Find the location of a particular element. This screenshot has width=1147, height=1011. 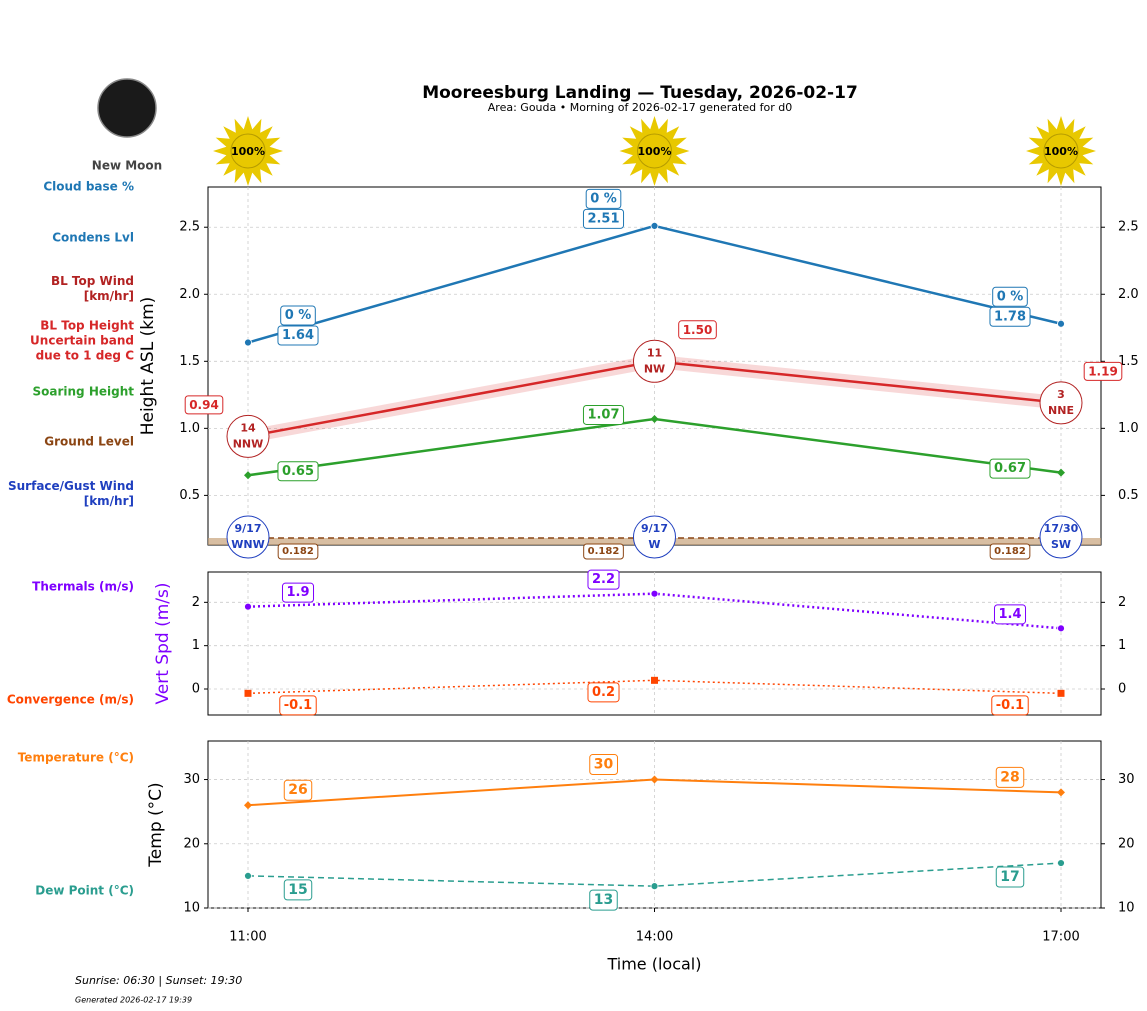

data-label: 1.19 is located at coordinates (1103, 371).